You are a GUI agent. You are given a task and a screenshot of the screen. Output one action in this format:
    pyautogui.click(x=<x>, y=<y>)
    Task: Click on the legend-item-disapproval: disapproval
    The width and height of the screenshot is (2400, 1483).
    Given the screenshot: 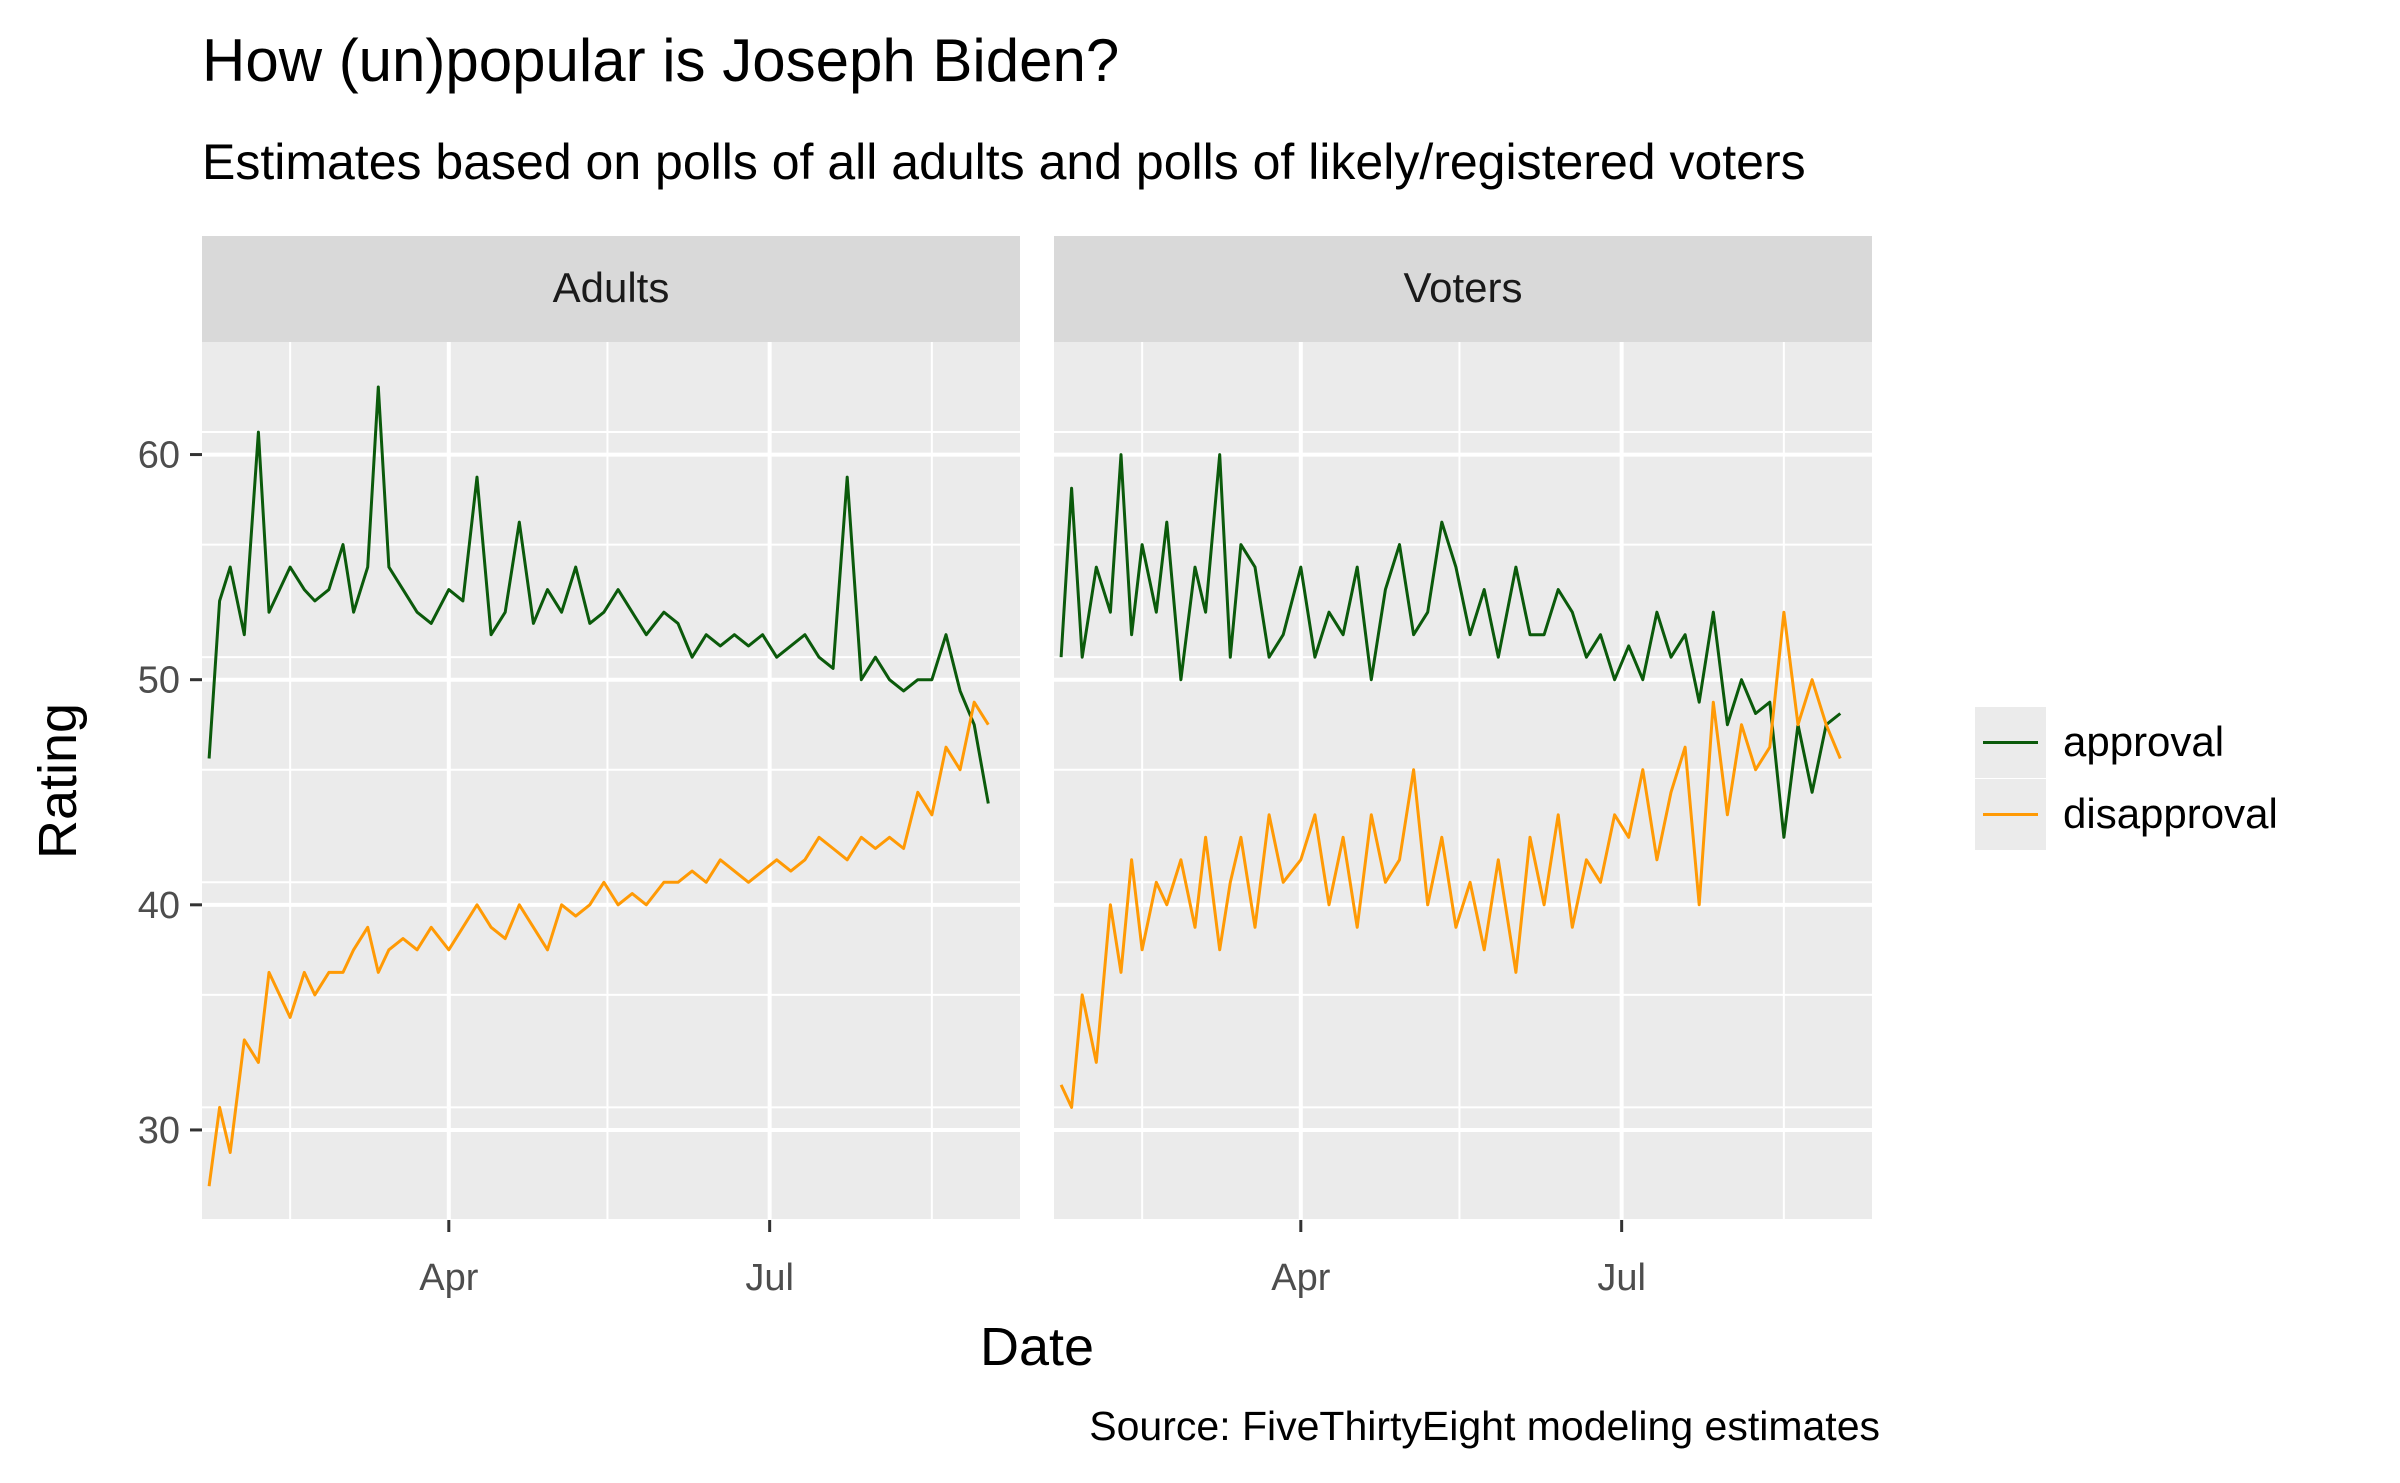 What is the action you would take?
    pyautogui.click(x=2126, y=814)
    